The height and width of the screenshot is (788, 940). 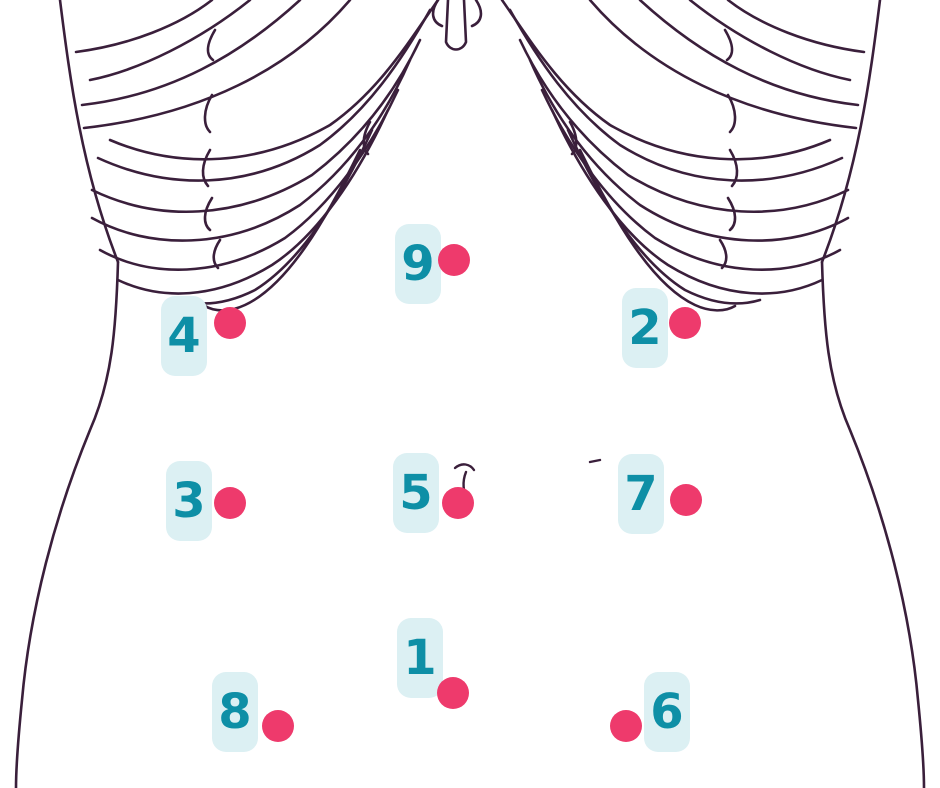 I want to click on marker-label: 1, so click(x=420, y=658).